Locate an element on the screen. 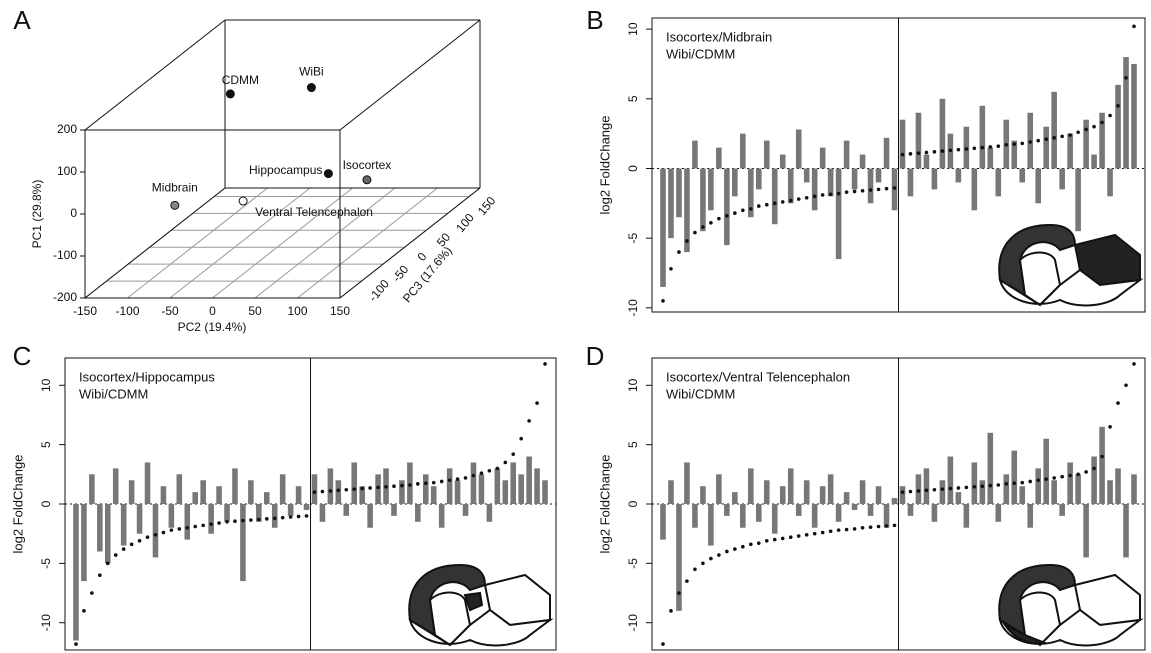  panel-label: A is located at coordinates (22, 20).